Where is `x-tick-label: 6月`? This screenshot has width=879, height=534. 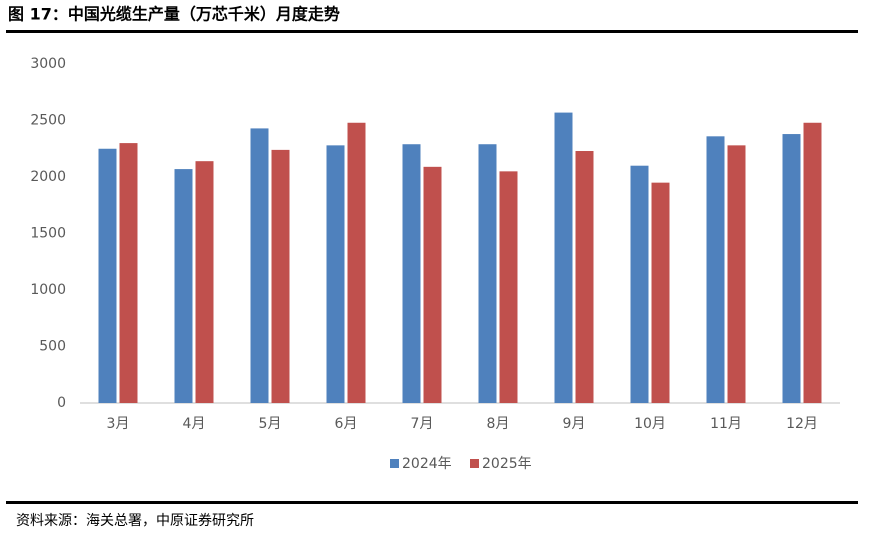
x-tick-label: 6月 is located at coordinates (346, 424).